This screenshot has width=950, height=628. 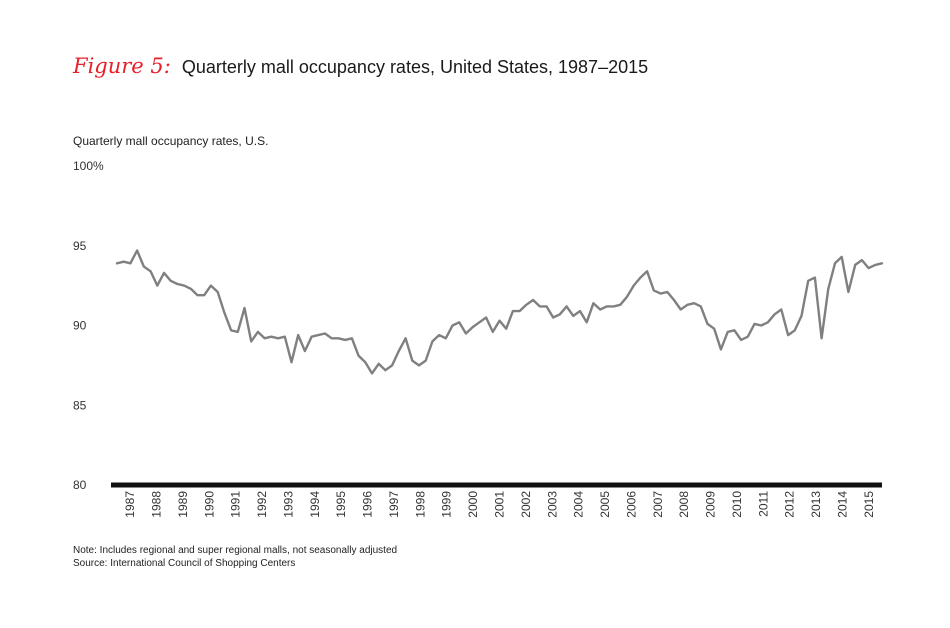 I want to click on x-tick-label: 2012, so click(x=790, y=504).